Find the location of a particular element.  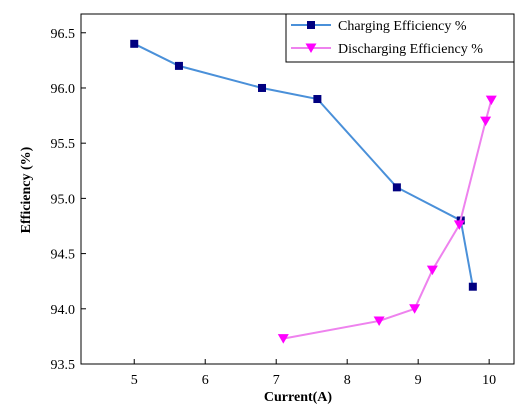

x-tick-label: 9 is located at coordinates (418, 380).